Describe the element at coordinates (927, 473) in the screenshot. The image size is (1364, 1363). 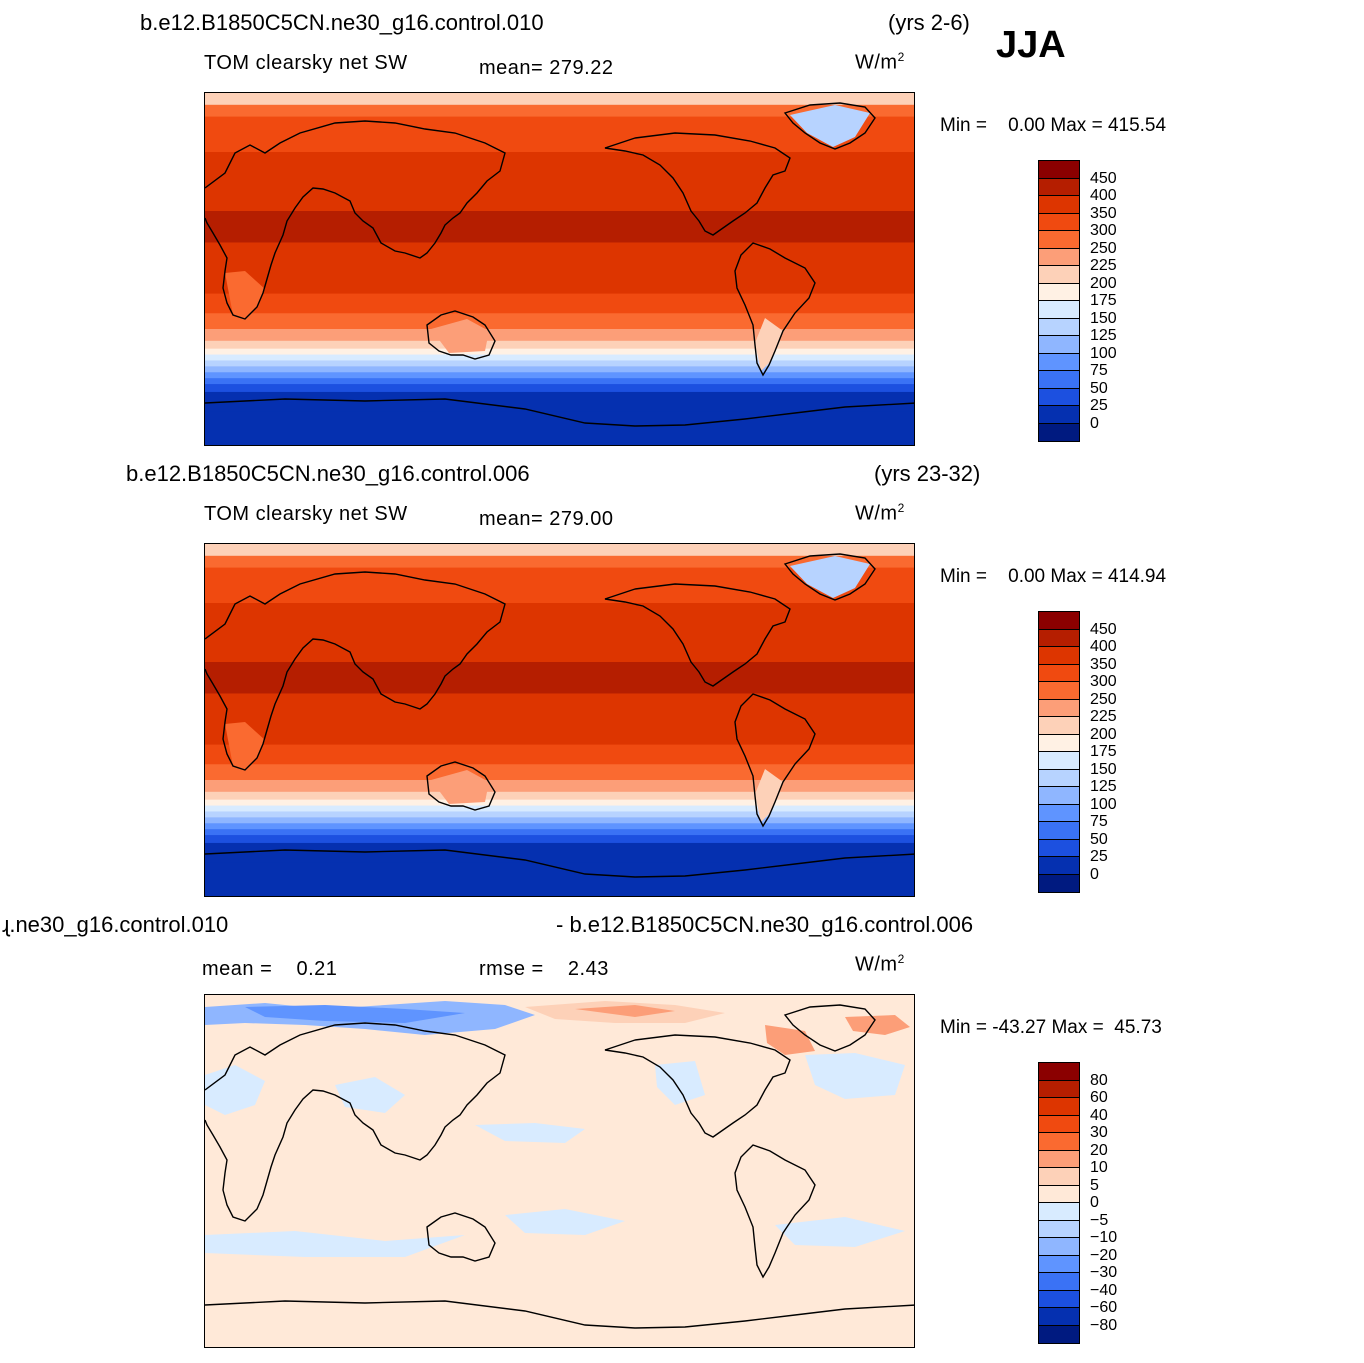
I see `panel2-years: (yrs 23-32)` at that location.